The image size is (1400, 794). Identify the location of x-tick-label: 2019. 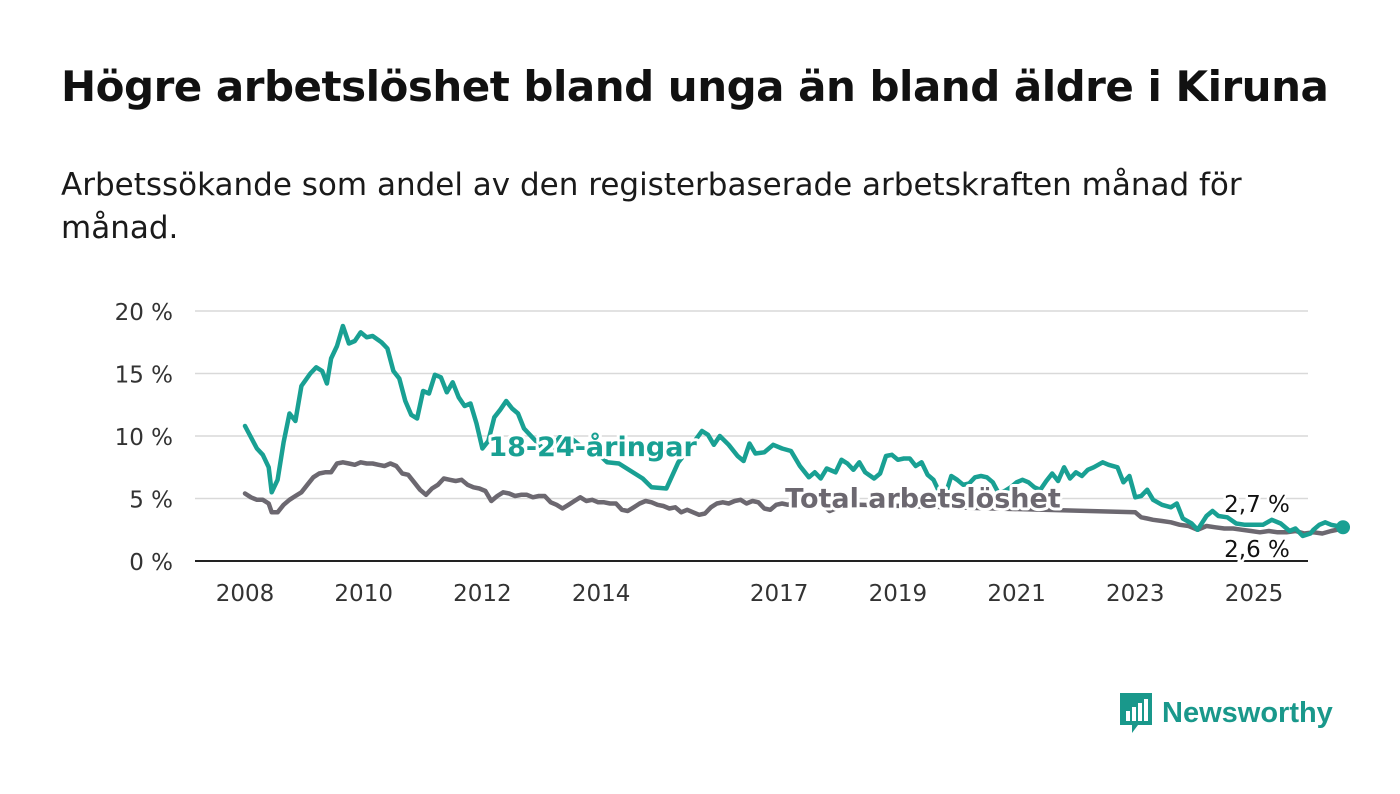
(898, 594).